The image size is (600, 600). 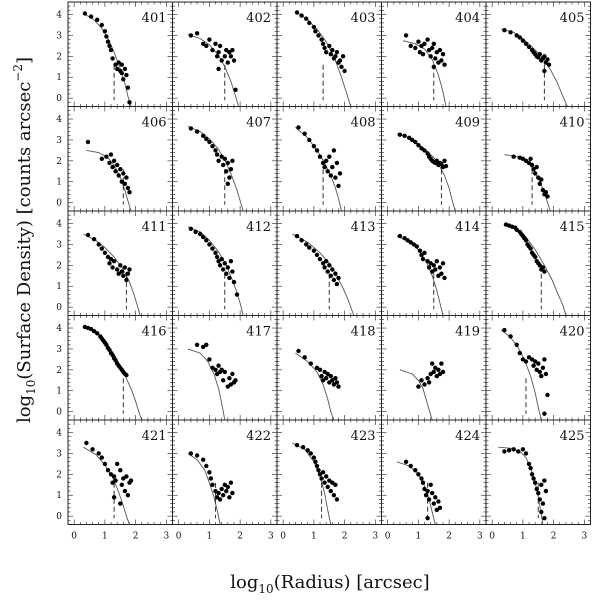 I want to click on panel-label: 403, so click(x=363, y=18).